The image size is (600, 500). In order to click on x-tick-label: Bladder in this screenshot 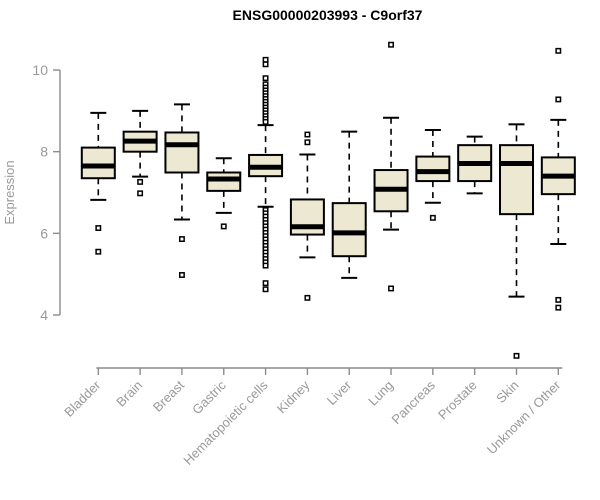, I will do `click(82, 398)`.